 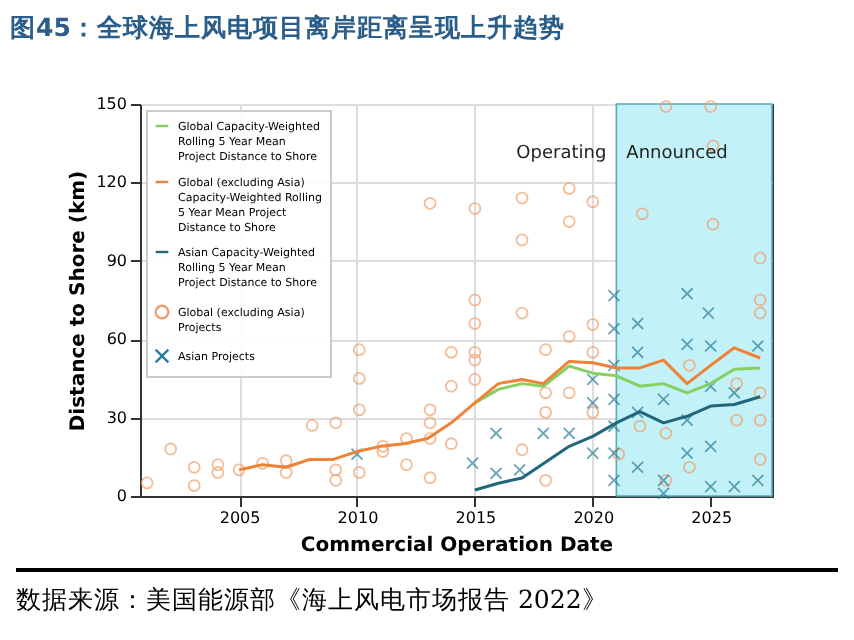 What do you see at coordinates (116, 417) in the screenshot?
I see `y-tick-label: 30` at bounding box center [116, 417].